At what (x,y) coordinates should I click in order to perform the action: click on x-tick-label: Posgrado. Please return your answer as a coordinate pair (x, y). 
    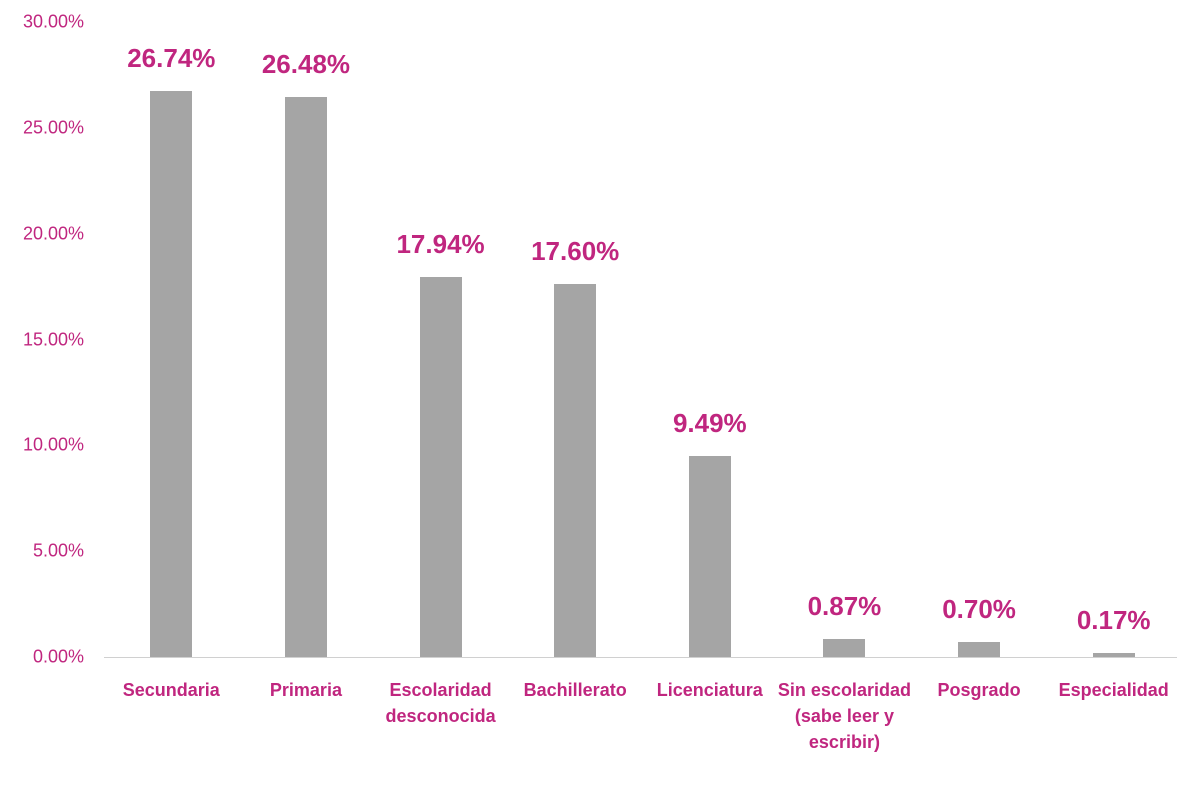
    Looking at the image, I should click on (979, 690).